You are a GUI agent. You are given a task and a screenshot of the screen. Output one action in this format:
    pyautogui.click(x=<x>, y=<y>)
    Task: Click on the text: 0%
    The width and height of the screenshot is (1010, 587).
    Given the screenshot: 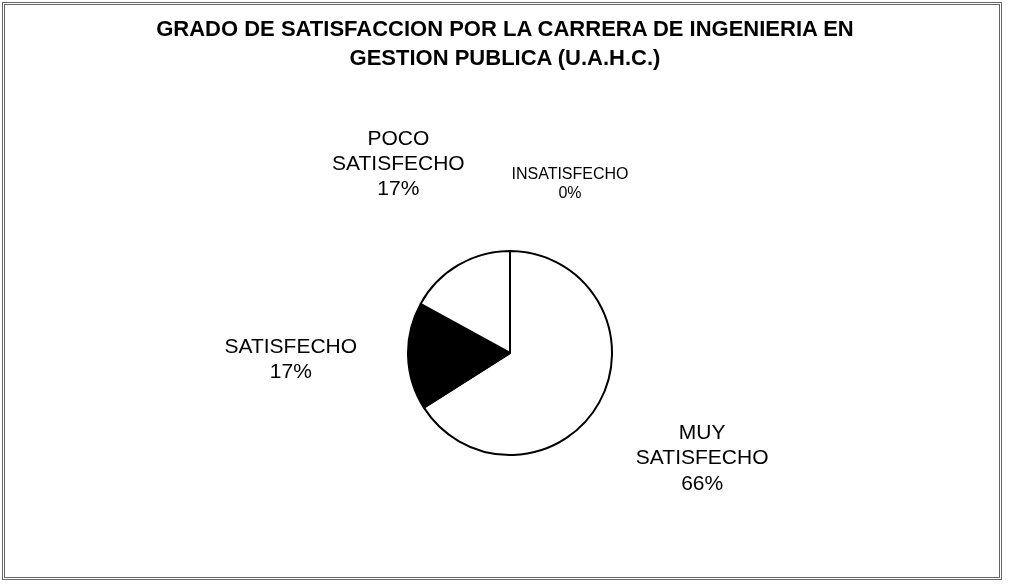 What is the action you would take?
    pyautogui.click(x=570, y=193)
    